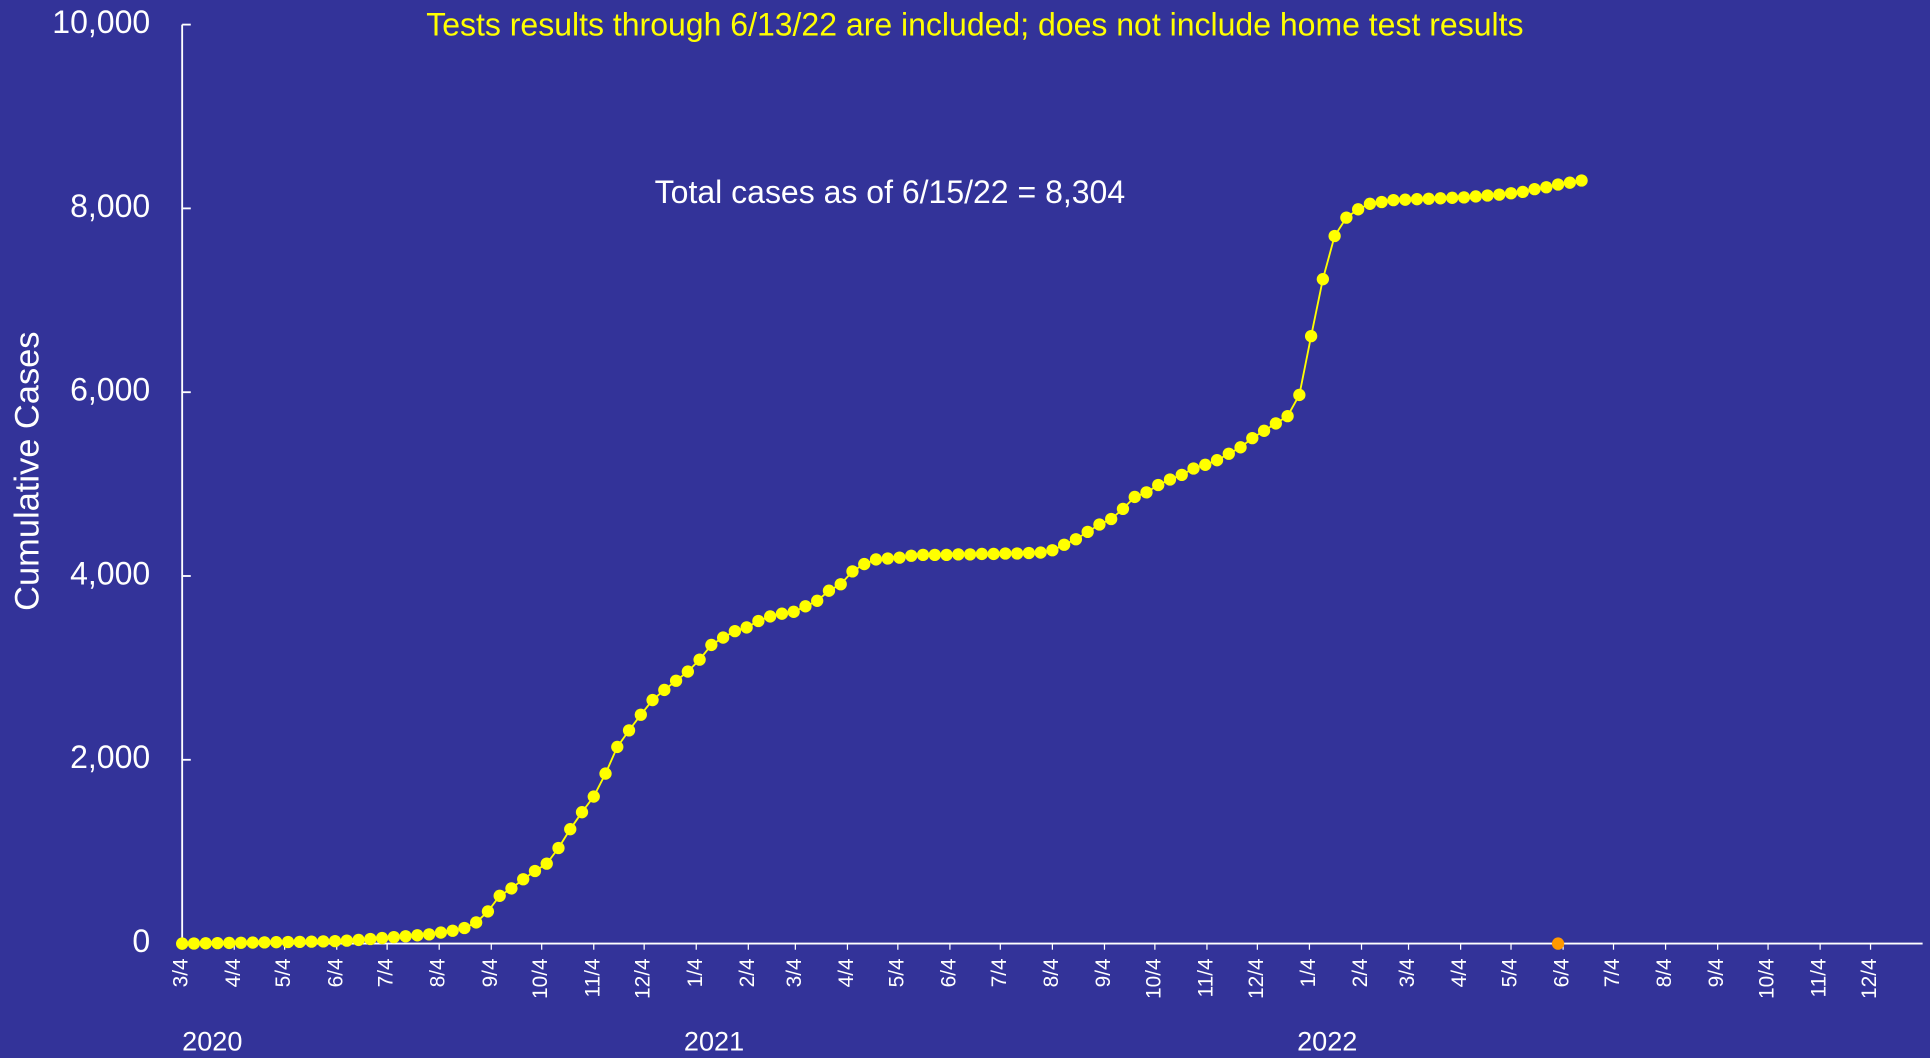 This screenshot has height=1058, width=1930. What do you see at coordinates (28, 470) in the screenshot?
I see `y-axis-label: Cumulative Cases` at bounding box center [28, 470].